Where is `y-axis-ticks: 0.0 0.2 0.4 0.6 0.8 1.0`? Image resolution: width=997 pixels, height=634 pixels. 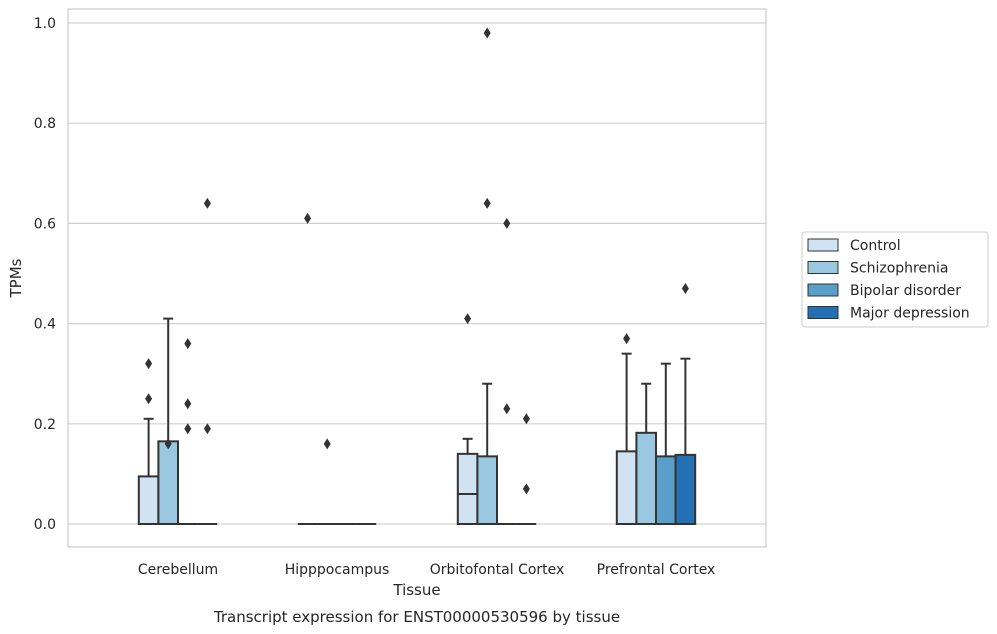 y-axis-ticks: 0.0 0.2 0.4 0.6 0.8 1.0 is located at coordinates (45, 274).